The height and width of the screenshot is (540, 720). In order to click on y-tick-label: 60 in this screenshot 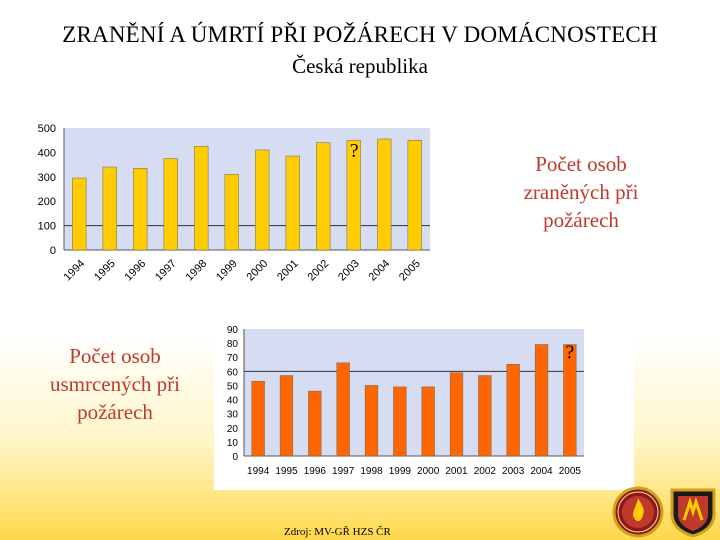, I will do `click(233, 372)`.